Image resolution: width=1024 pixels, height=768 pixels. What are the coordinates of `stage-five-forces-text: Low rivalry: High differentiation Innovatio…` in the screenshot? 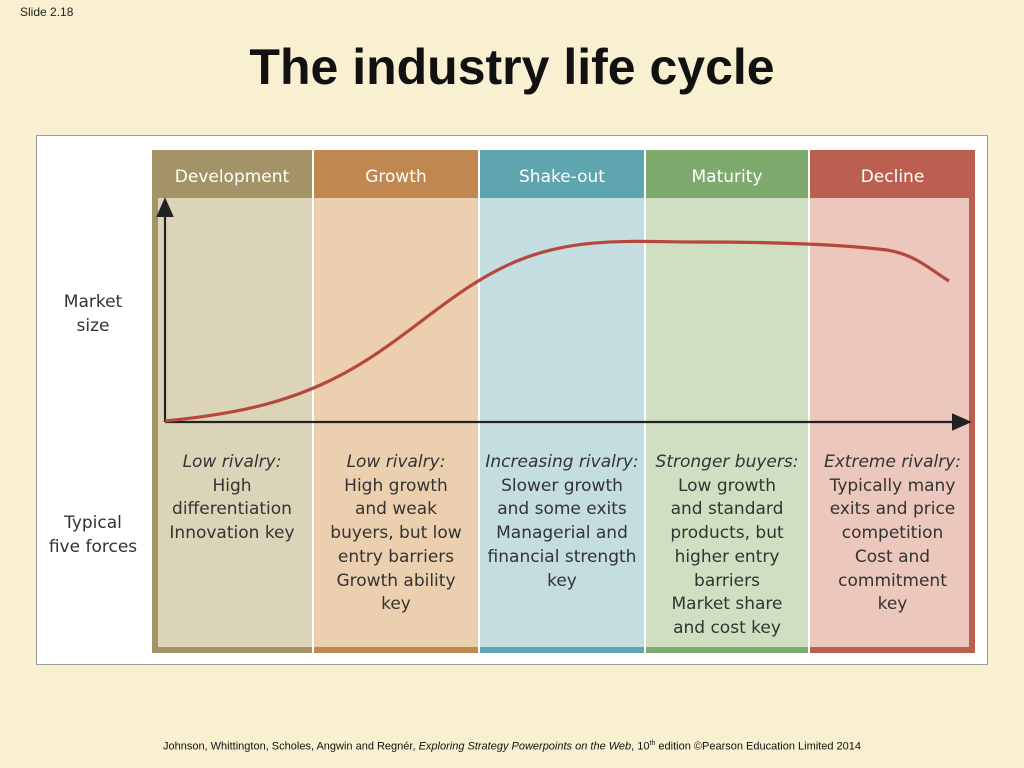 It's located at (232, 498).